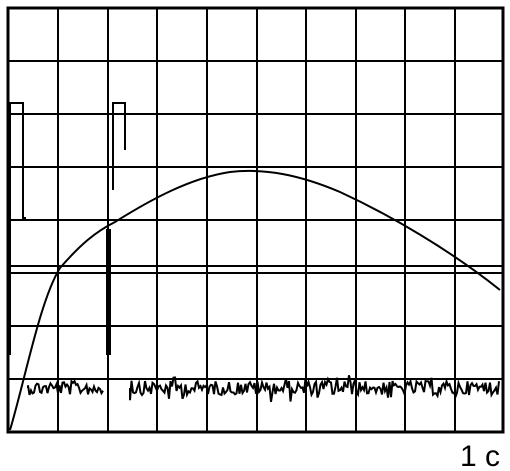 Image resolution: width=510 pixels, height=471 pixels. I want to click on noise-trace, so click(263, 388).